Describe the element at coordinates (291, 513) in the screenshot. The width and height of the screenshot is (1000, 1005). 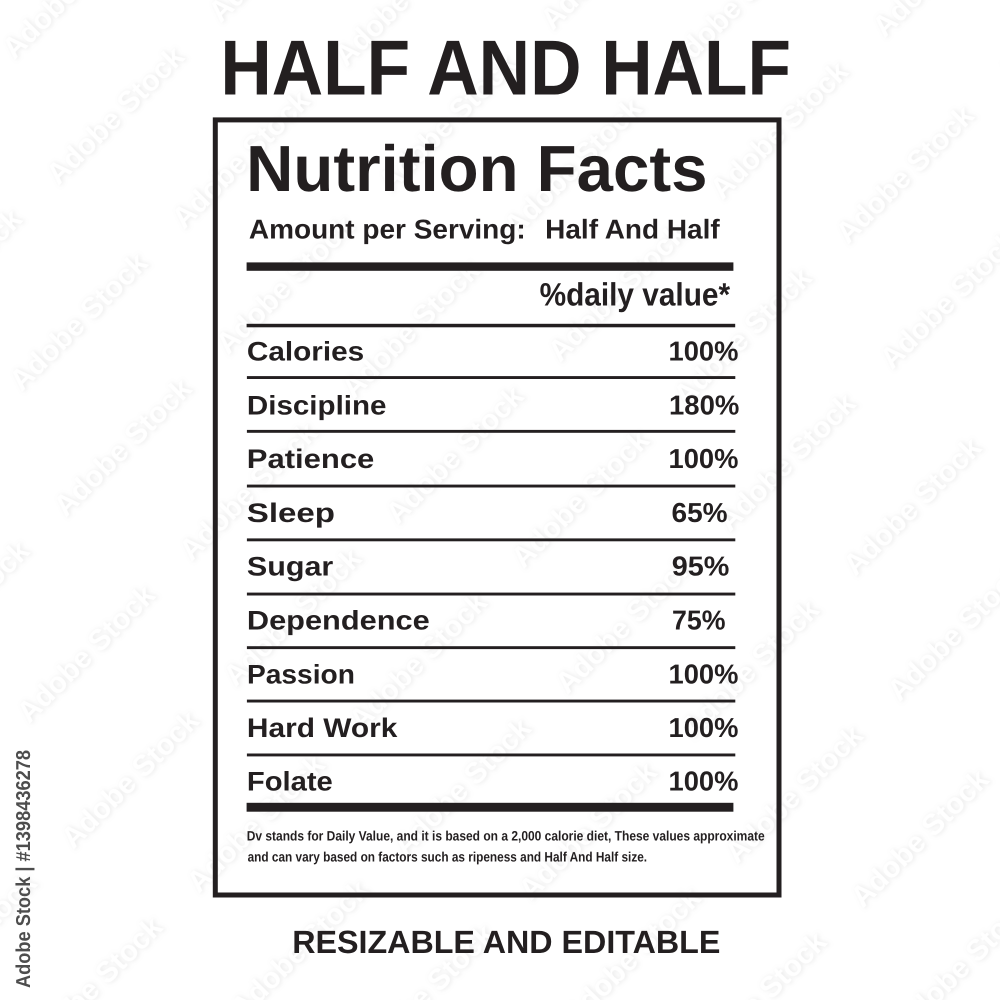
I see `svg-text: Sleep` at that location.